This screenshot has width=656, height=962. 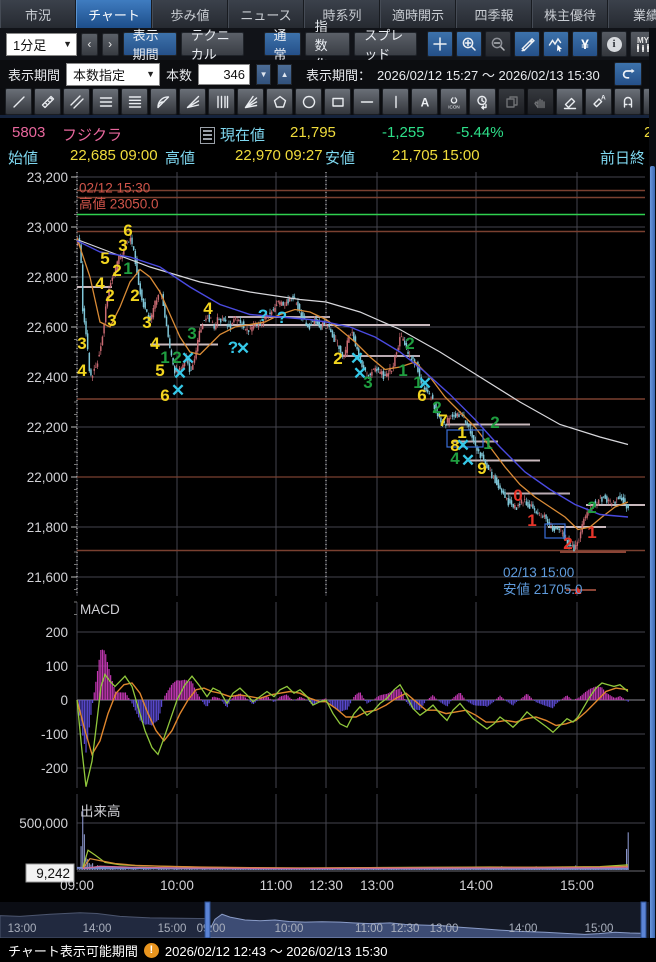 What do you see at coordinates (250, 101) in the screenshot?
I see `gann-fan-tool` at bounding box center [250, 101].